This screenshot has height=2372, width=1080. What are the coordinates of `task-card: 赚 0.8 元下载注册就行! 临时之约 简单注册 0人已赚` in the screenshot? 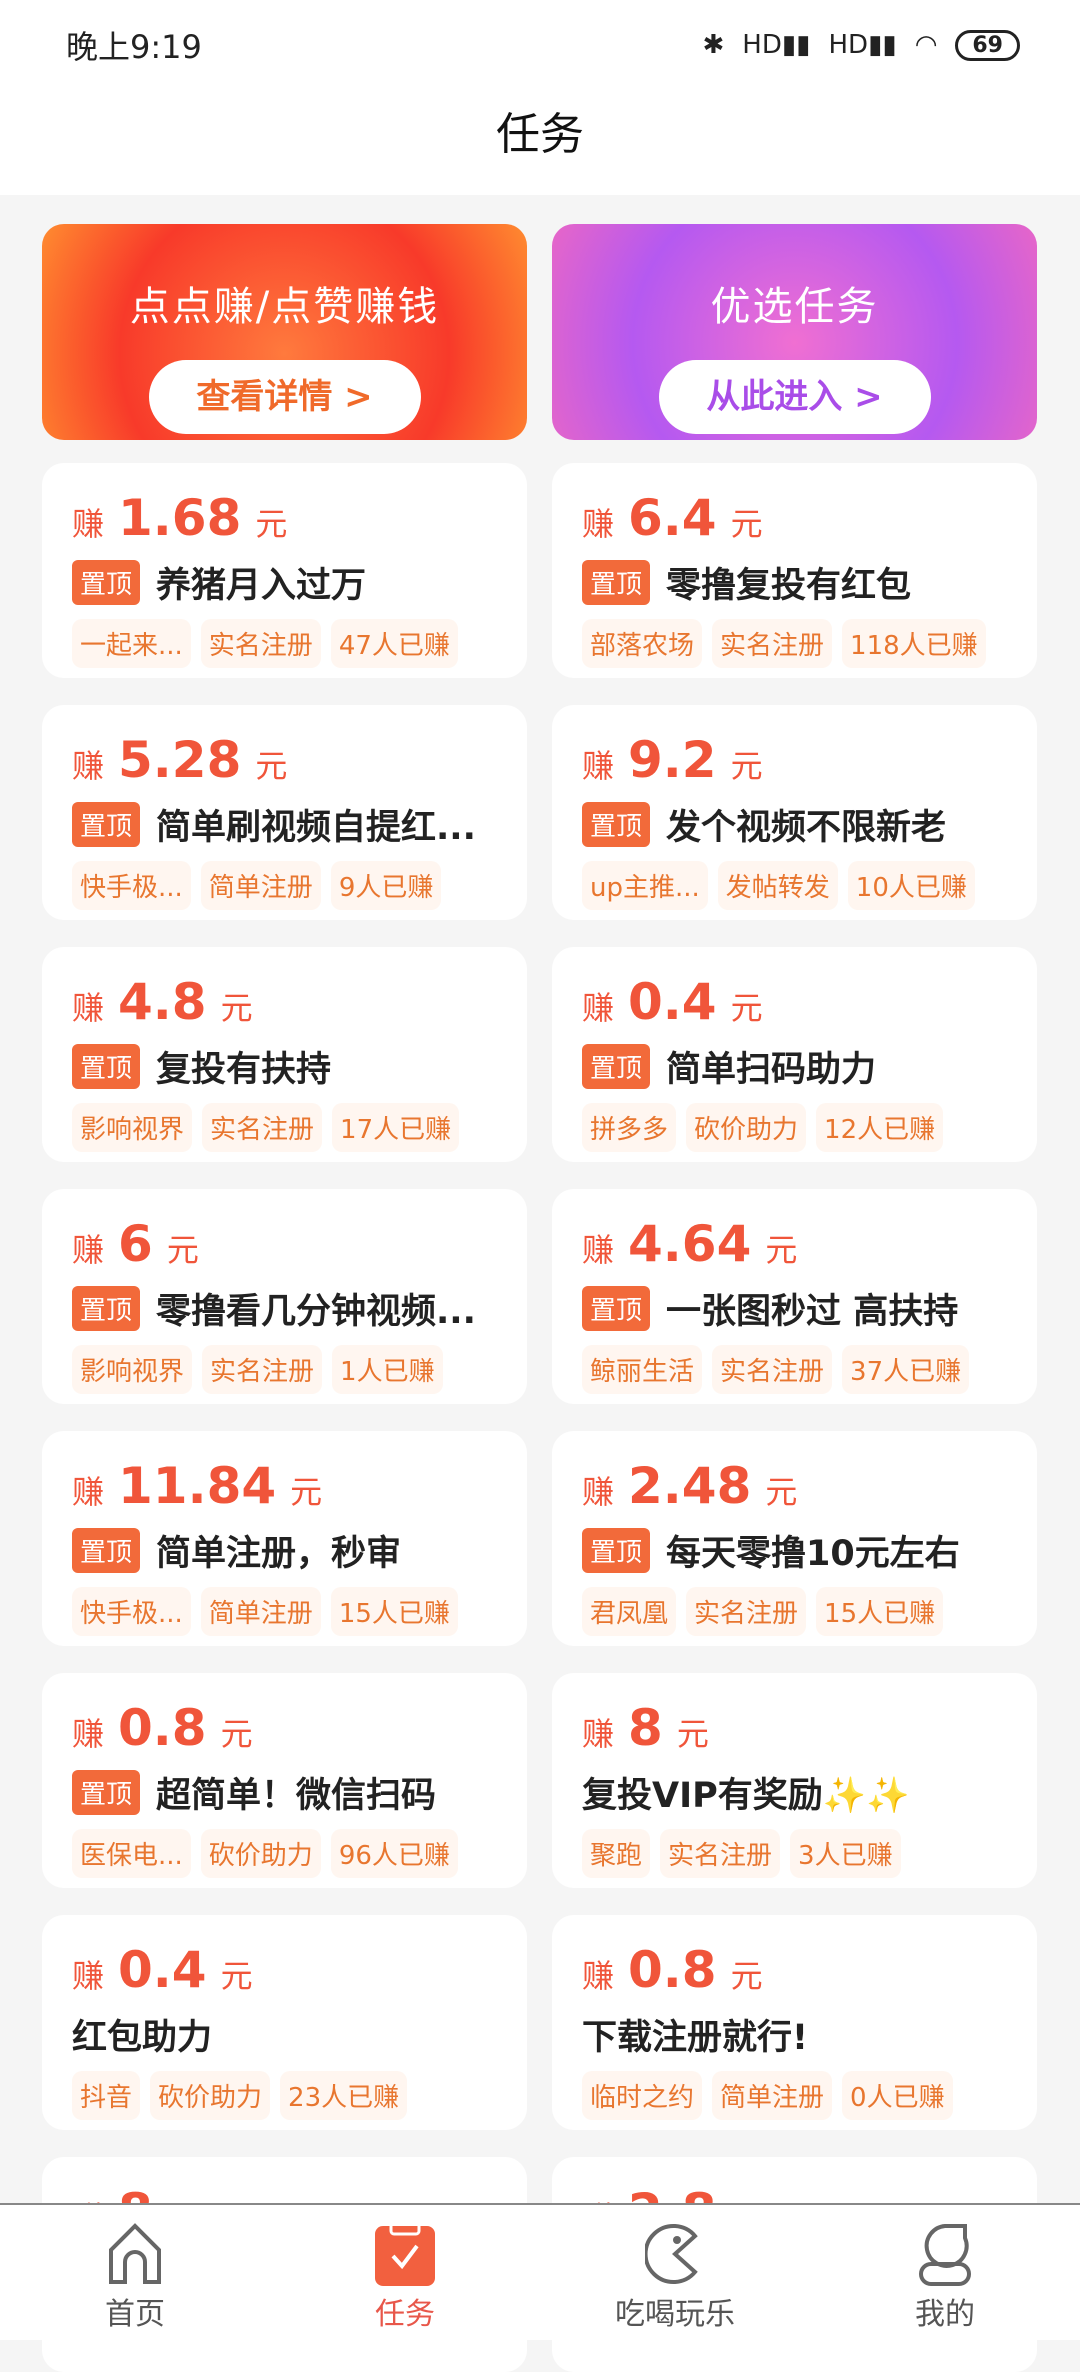 It's located at (794, 2022).